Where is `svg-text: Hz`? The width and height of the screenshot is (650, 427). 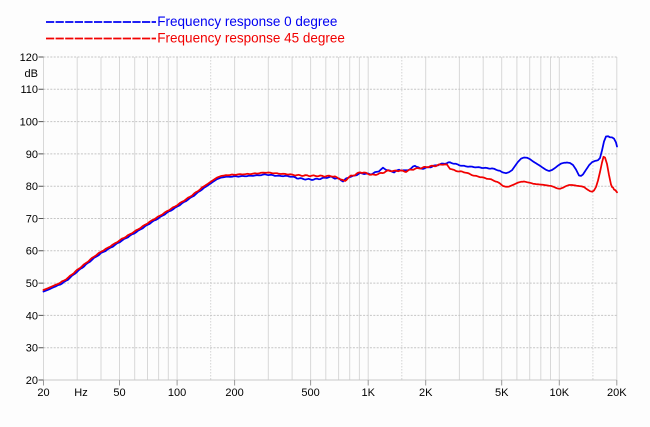
svg-text: Hz is located at coordinates (80, 393).